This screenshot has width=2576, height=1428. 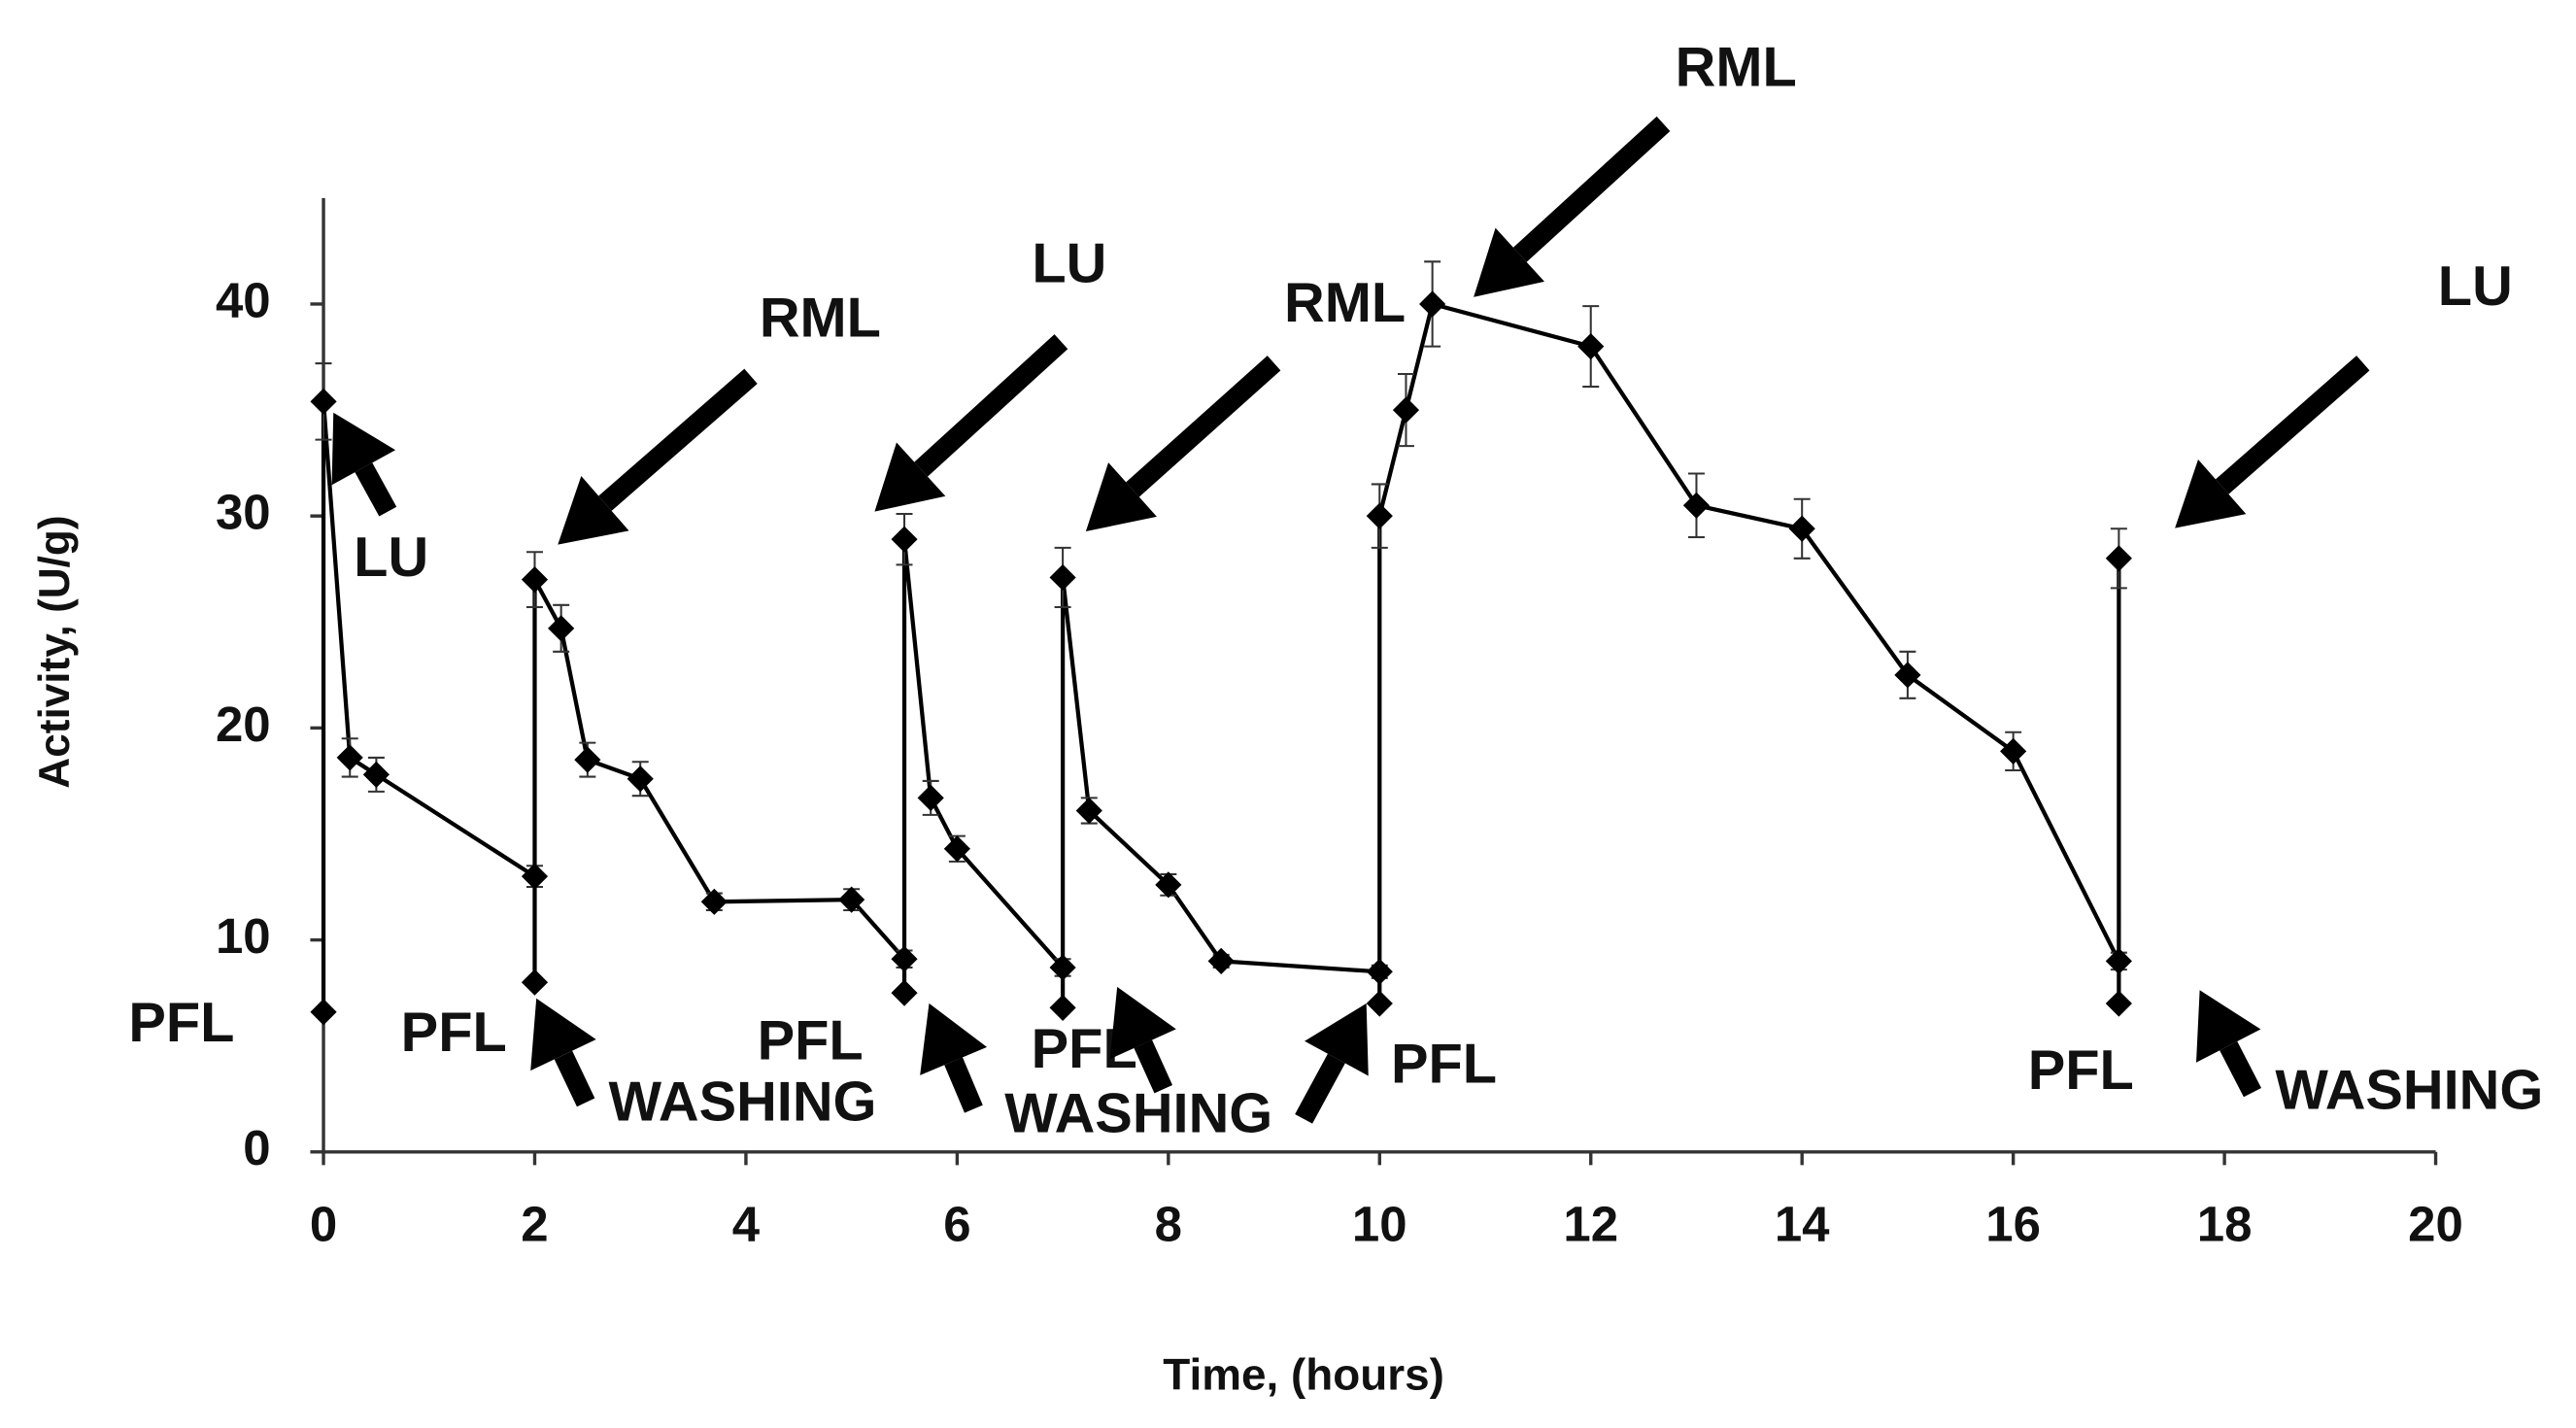 I want to click on x-tick-label: 14, so click(x=1802, y=1223).